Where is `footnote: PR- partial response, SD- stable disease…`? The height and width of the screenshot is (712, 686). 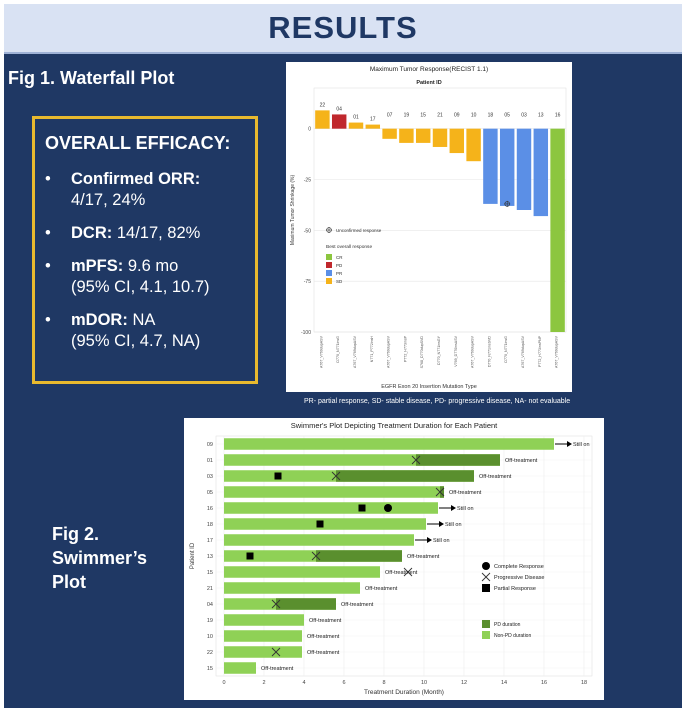
footnote: PR- partial response, SD- stable disease… is located at coordinates (437, 401).